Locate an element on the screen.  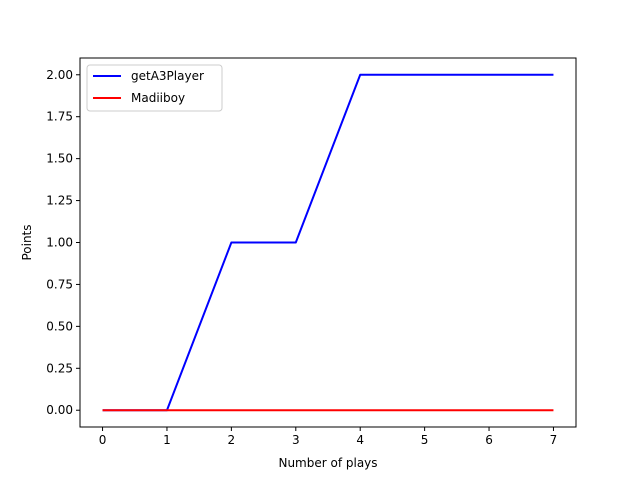
x-tick-label: 3 is located at coordinates (296, 440).